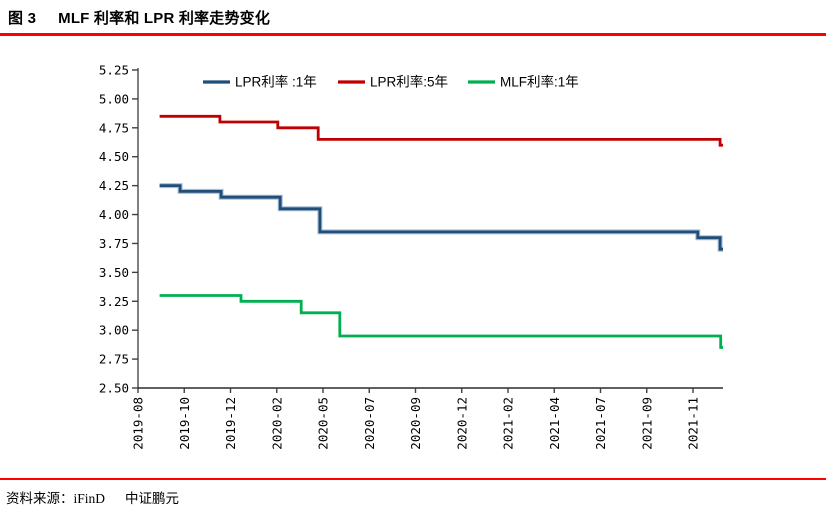  What do you see at coordinates (114, 98) in the screenshot?
I see `y-tick-label: 5.00` at bounding box center [114, 98].